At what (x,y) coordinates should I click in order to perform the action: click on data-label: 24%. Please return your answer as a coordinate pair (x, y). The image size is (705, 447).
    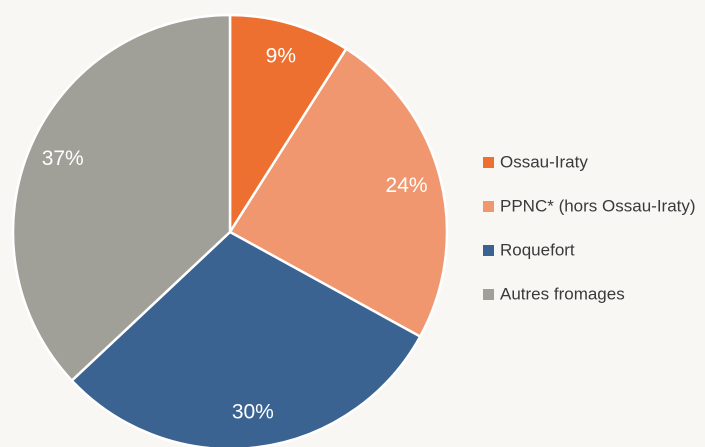
    Looking at the image, I should click on (407, 185).